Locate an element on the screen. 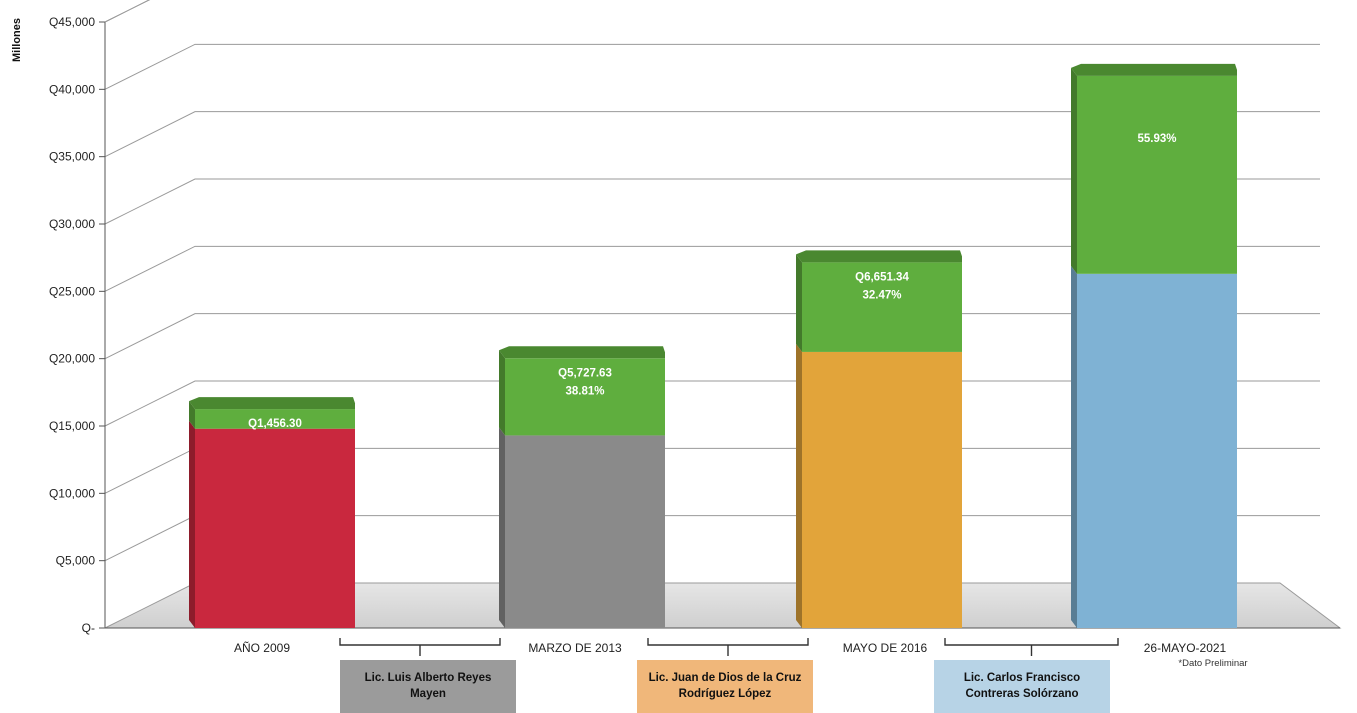 The width and height of the screenshot is (1357, 713). bar-increment-1-front is located at coordinates (585, 397).